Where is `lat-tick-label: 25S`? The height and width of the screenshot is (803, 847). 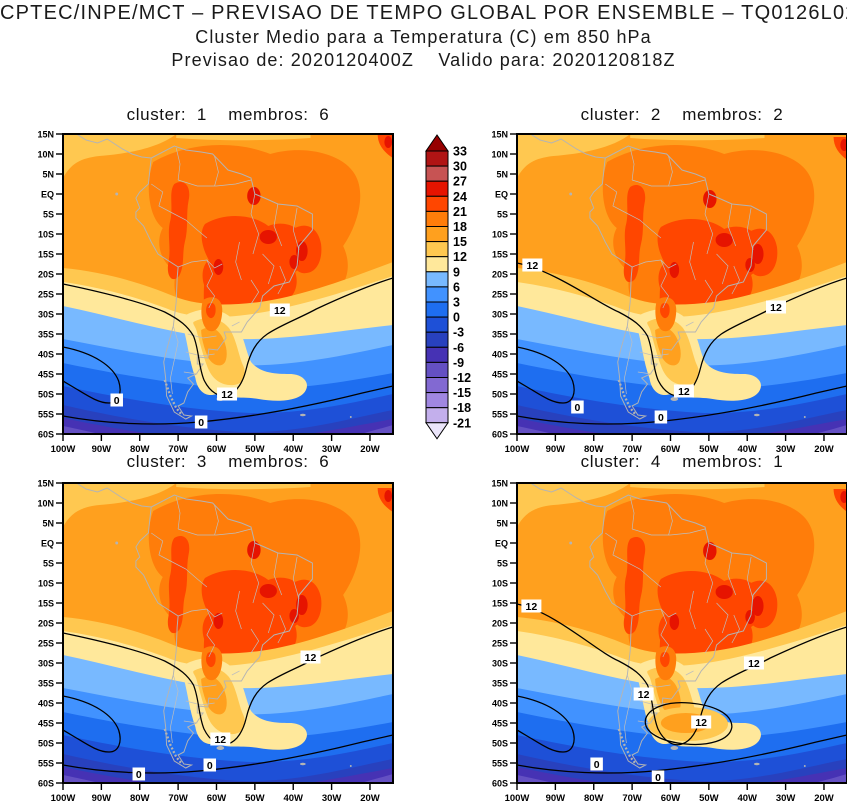 lat-tick-label: 25S is located at coordinates (500, 295).